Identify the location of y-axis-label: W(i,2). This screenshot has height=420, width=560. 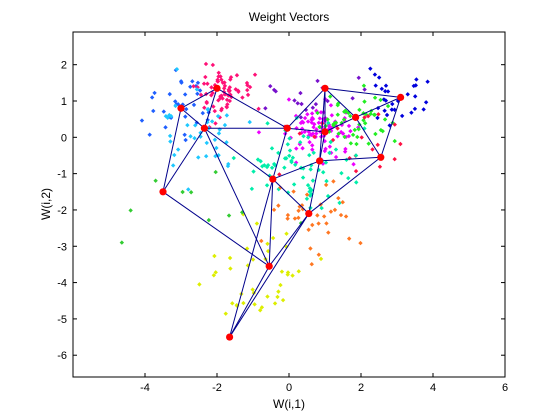
(46, 204).